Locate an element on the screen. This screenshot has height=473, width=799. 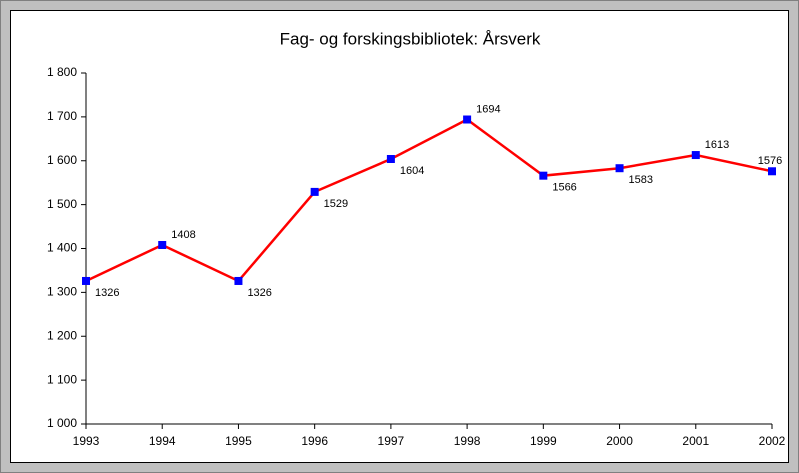
chart-title: Fag- og forskingsbibliotek: Årsverk is located at coordinates (410, 38).